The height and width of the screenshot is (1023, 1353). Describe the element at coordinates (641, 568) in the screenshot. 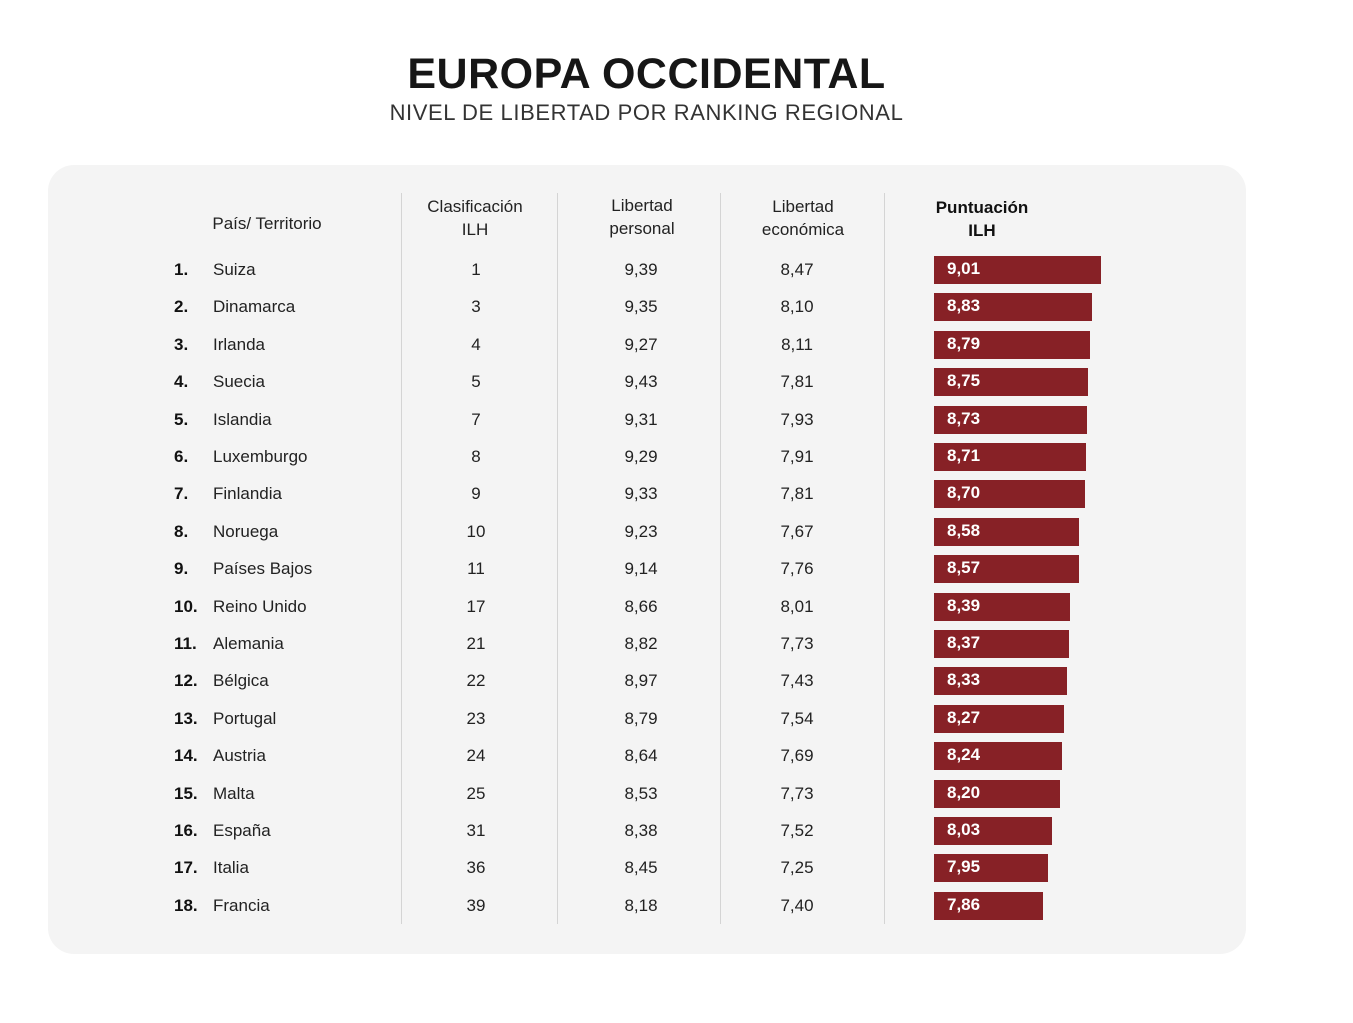

I see `row-personal-freedom: 9,14` at that location.